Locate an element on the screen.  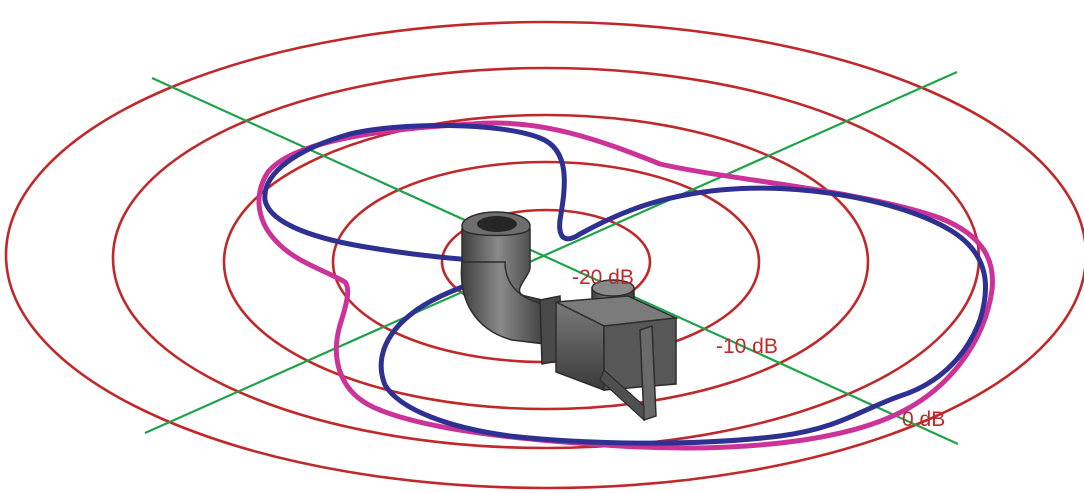
block-side-face is located at coordinates (640, 354).